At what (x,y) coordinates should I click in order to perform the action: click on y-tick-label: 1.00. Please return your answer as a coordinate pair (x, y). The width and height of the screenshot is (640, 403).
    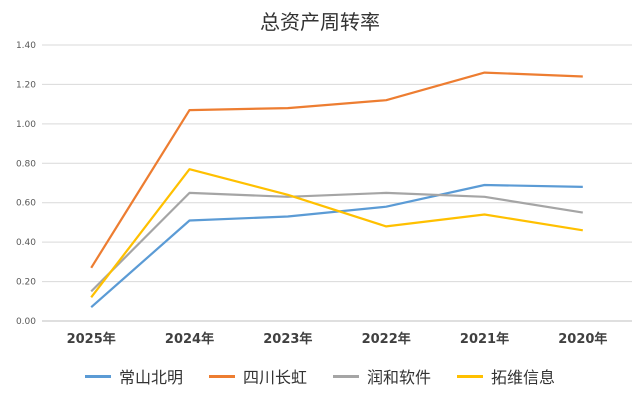
    Looking at the image, I should click on (26, 125).